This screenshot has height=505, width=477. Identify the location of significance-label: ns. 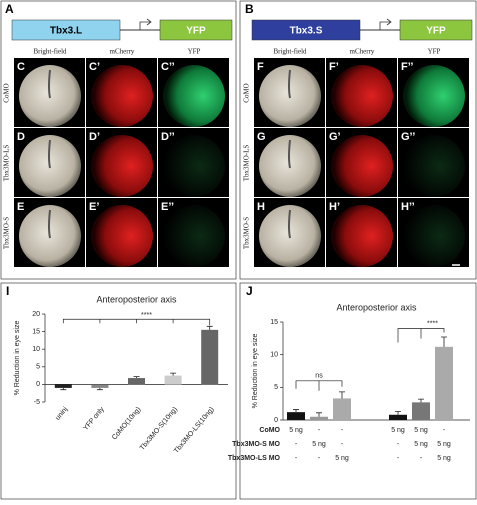
(319, 376).